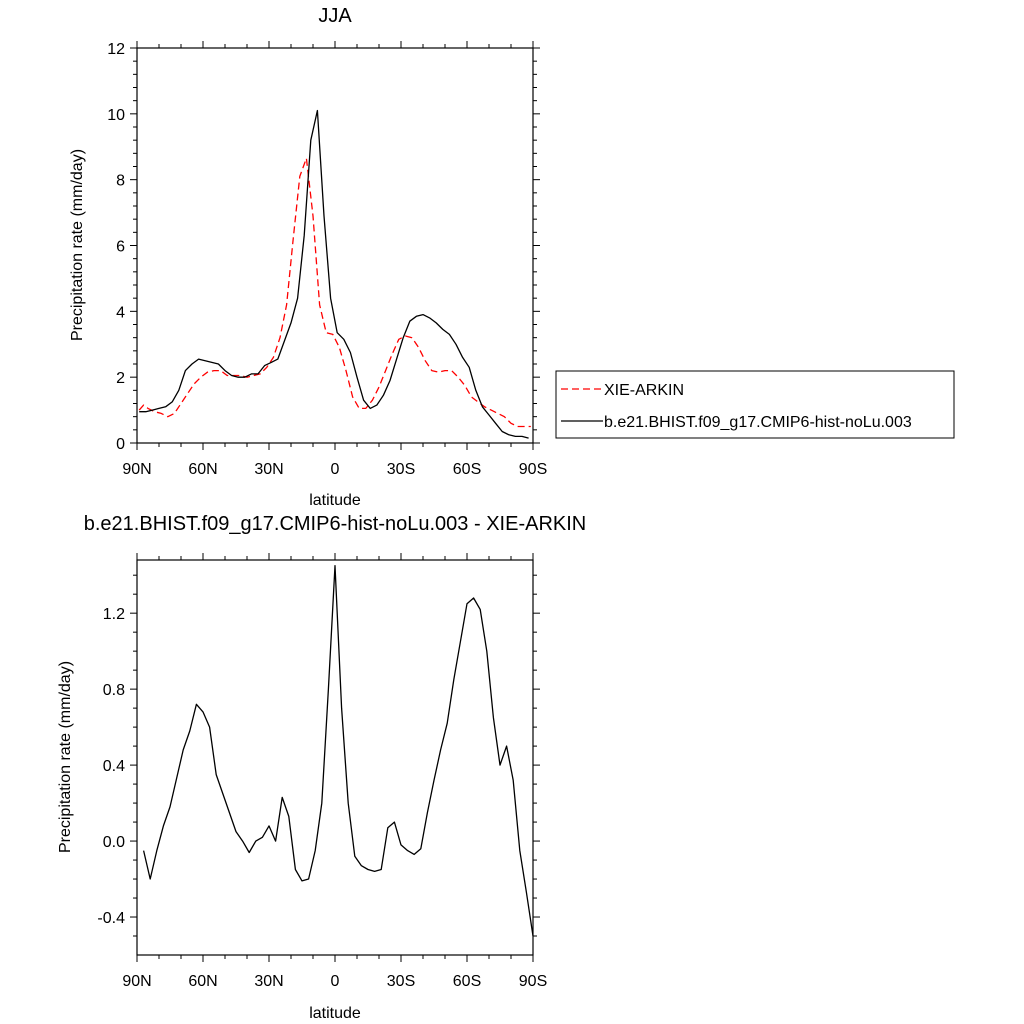 This screenshot has height=1024, width=1024. What do you see at coordinates (335, 1013) in the screenshot?
I see `bottom-x-axis-label: latitude` at bounding box center [335, 1013].